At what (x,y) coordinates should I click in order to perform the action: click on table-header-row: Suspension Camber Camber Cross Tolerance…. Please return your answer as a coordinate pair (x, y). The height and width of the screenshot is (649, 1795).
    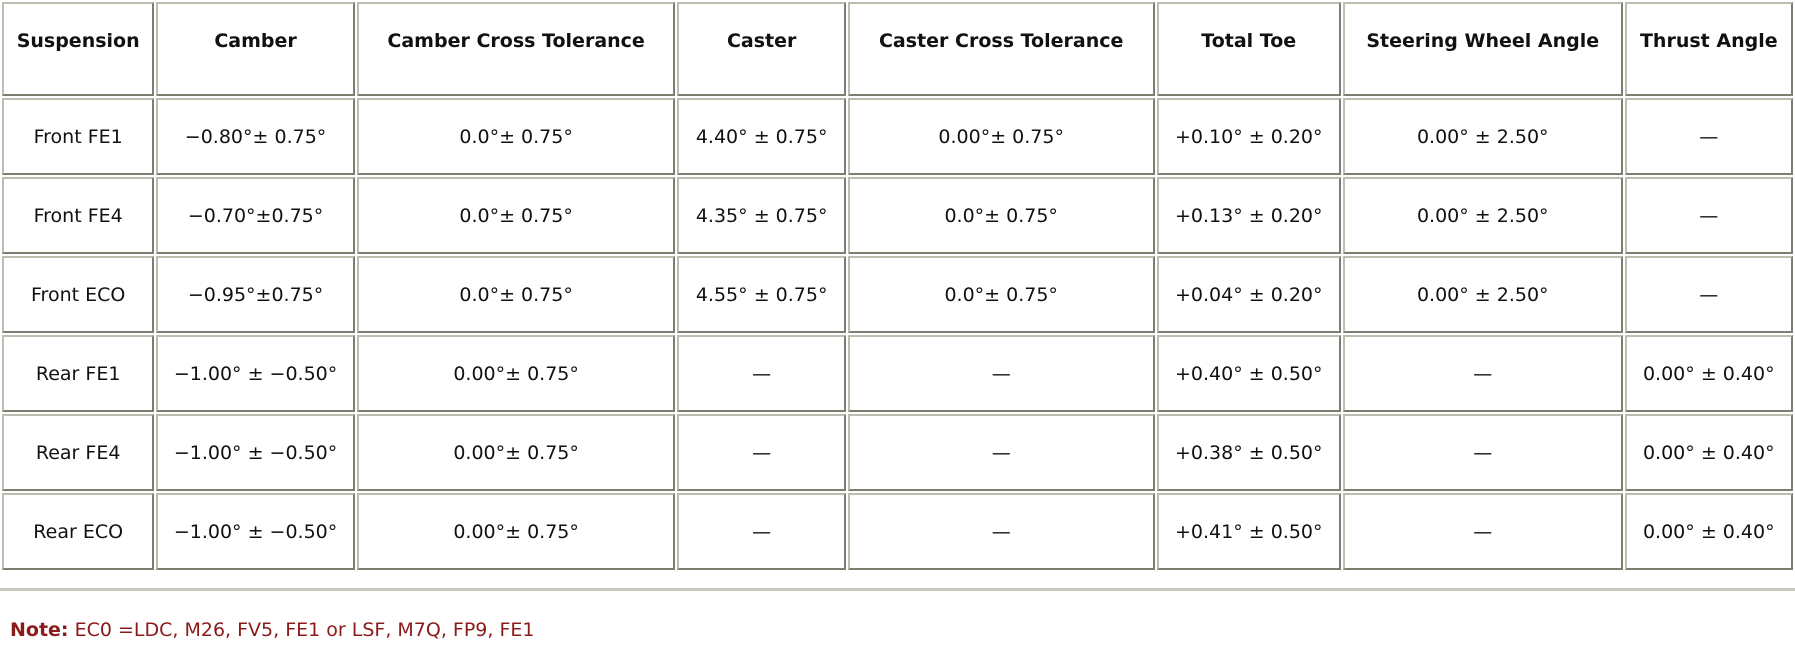
    Looking at the image, I should click on (897, 49).